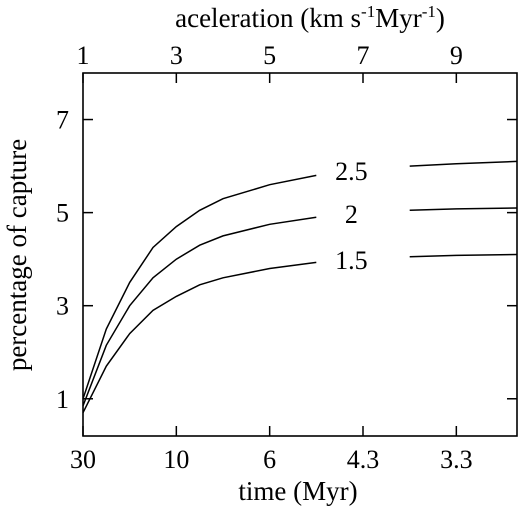  I want to click on curve-label: 2, so click(351, 214).